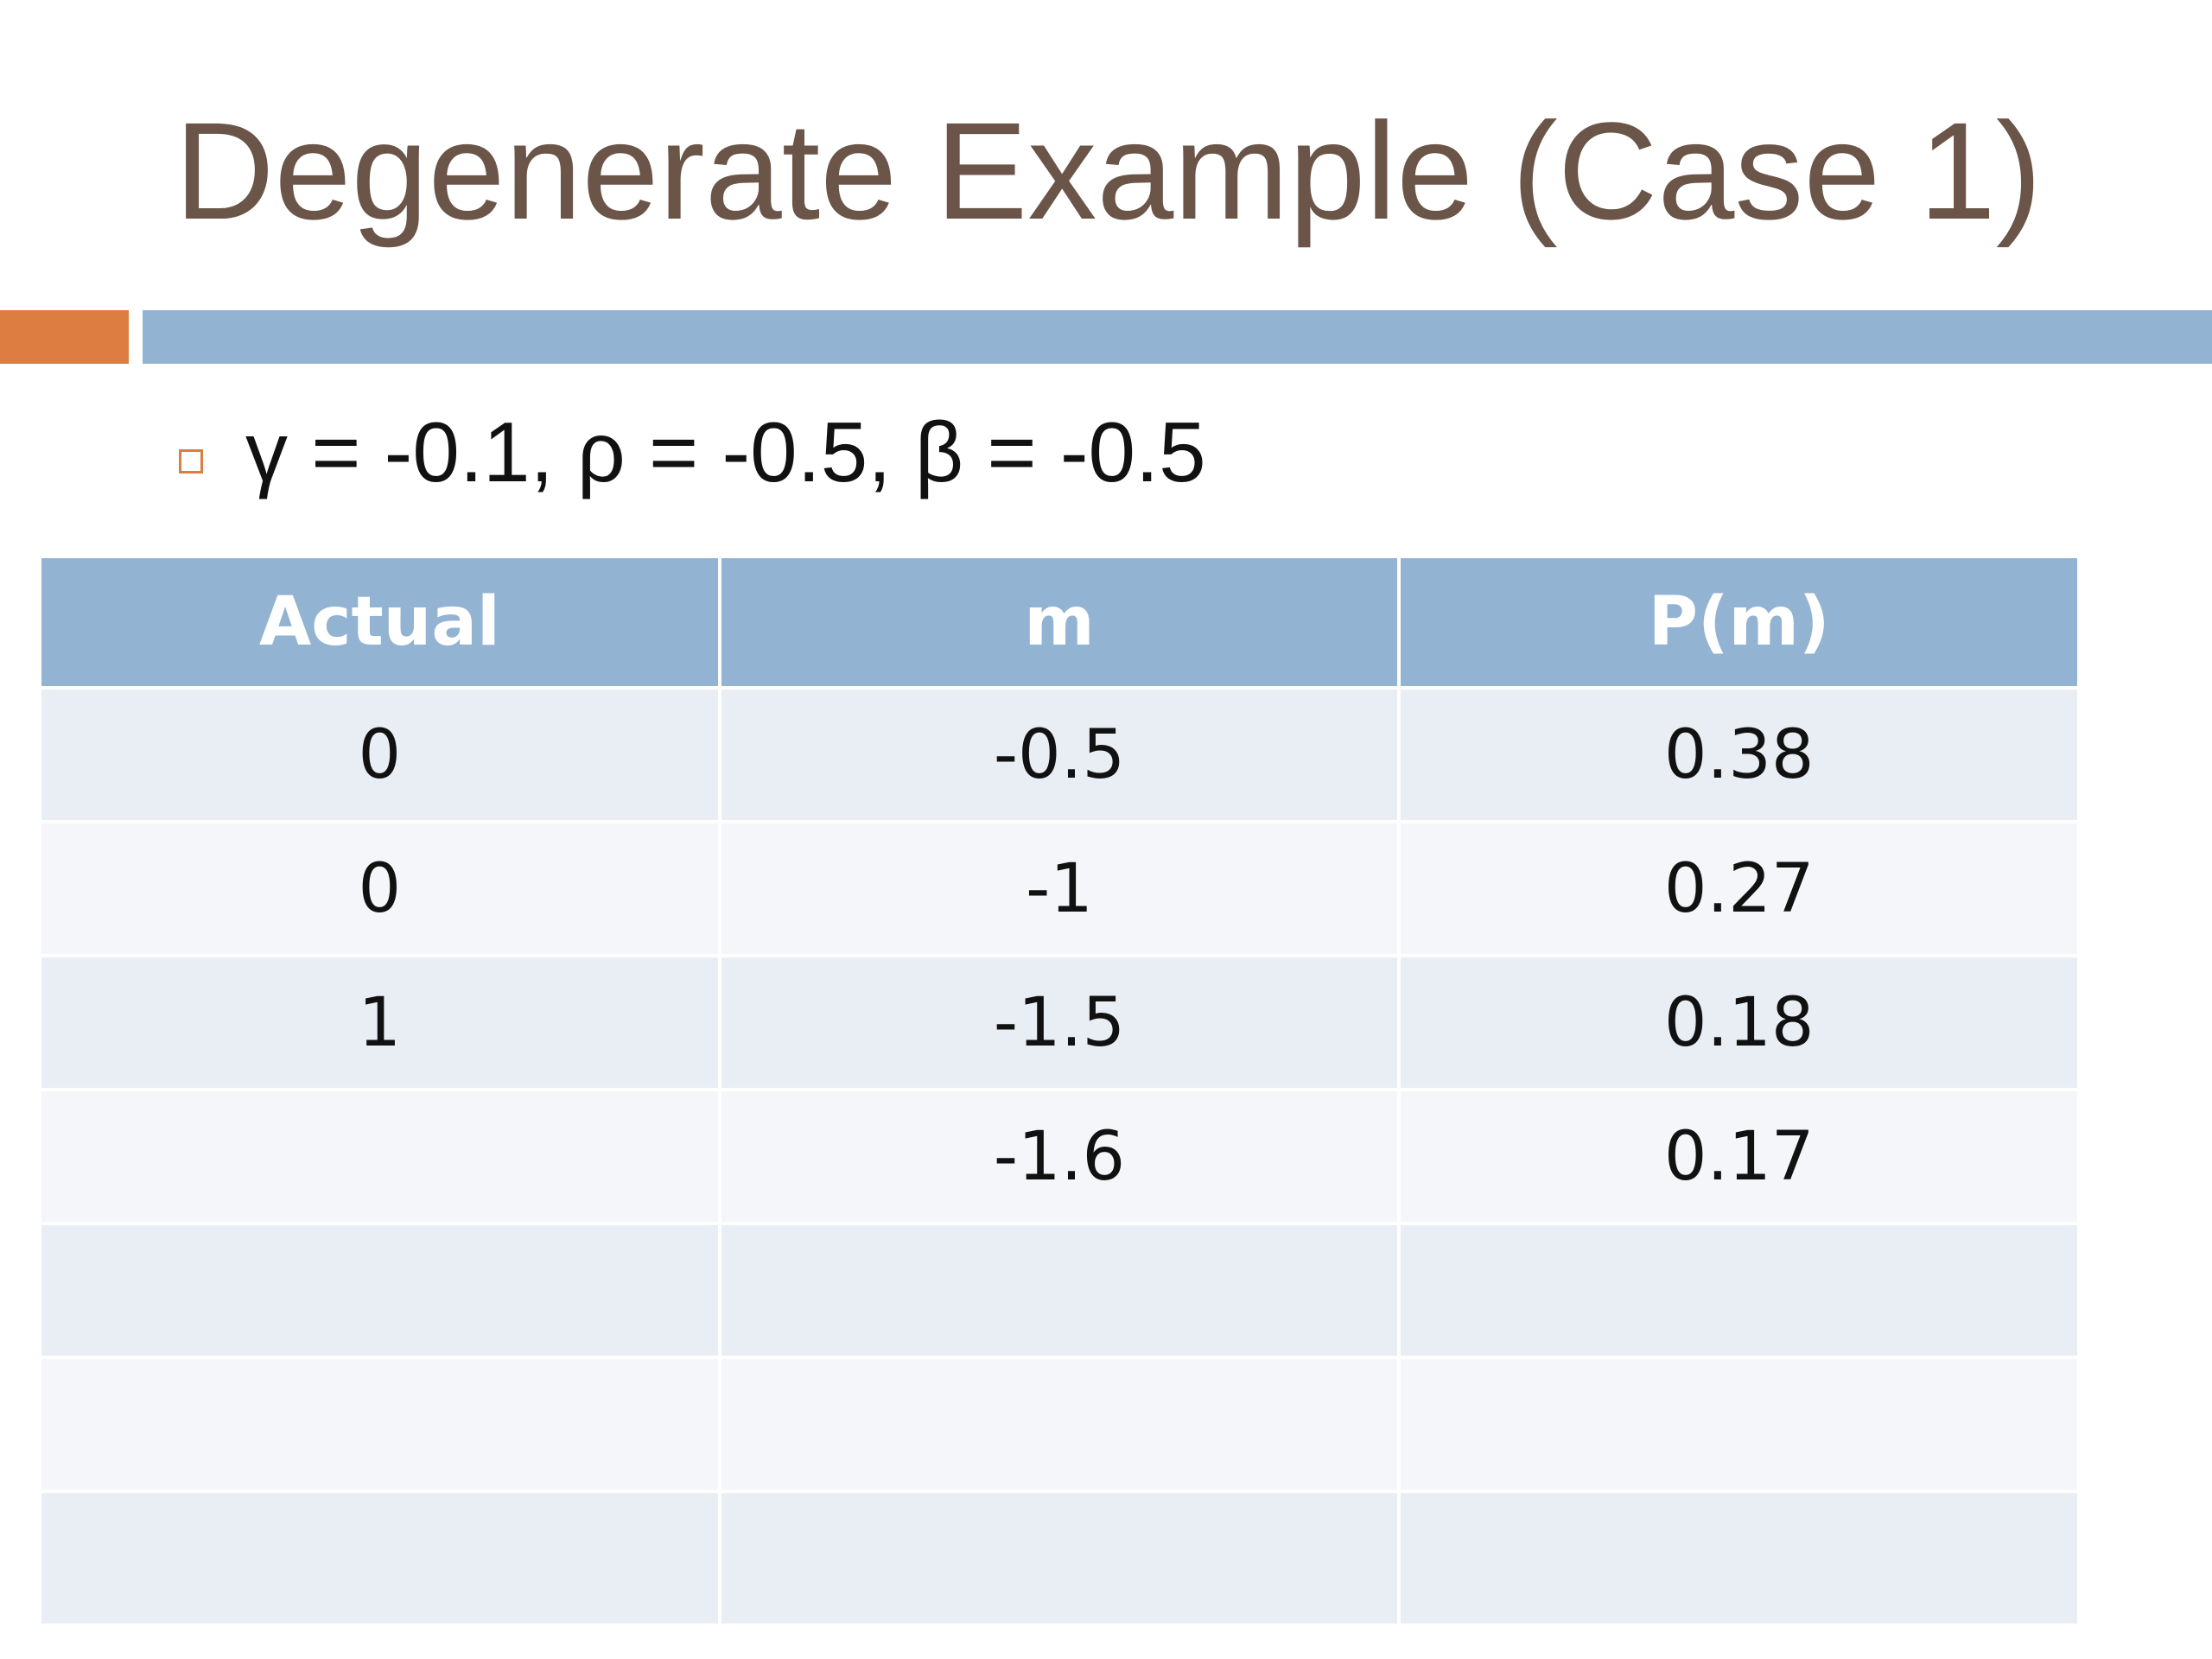  Describe the element at coordinates (1739, 888) in the screenshot. I see `table-cell: 0.27` at that location.